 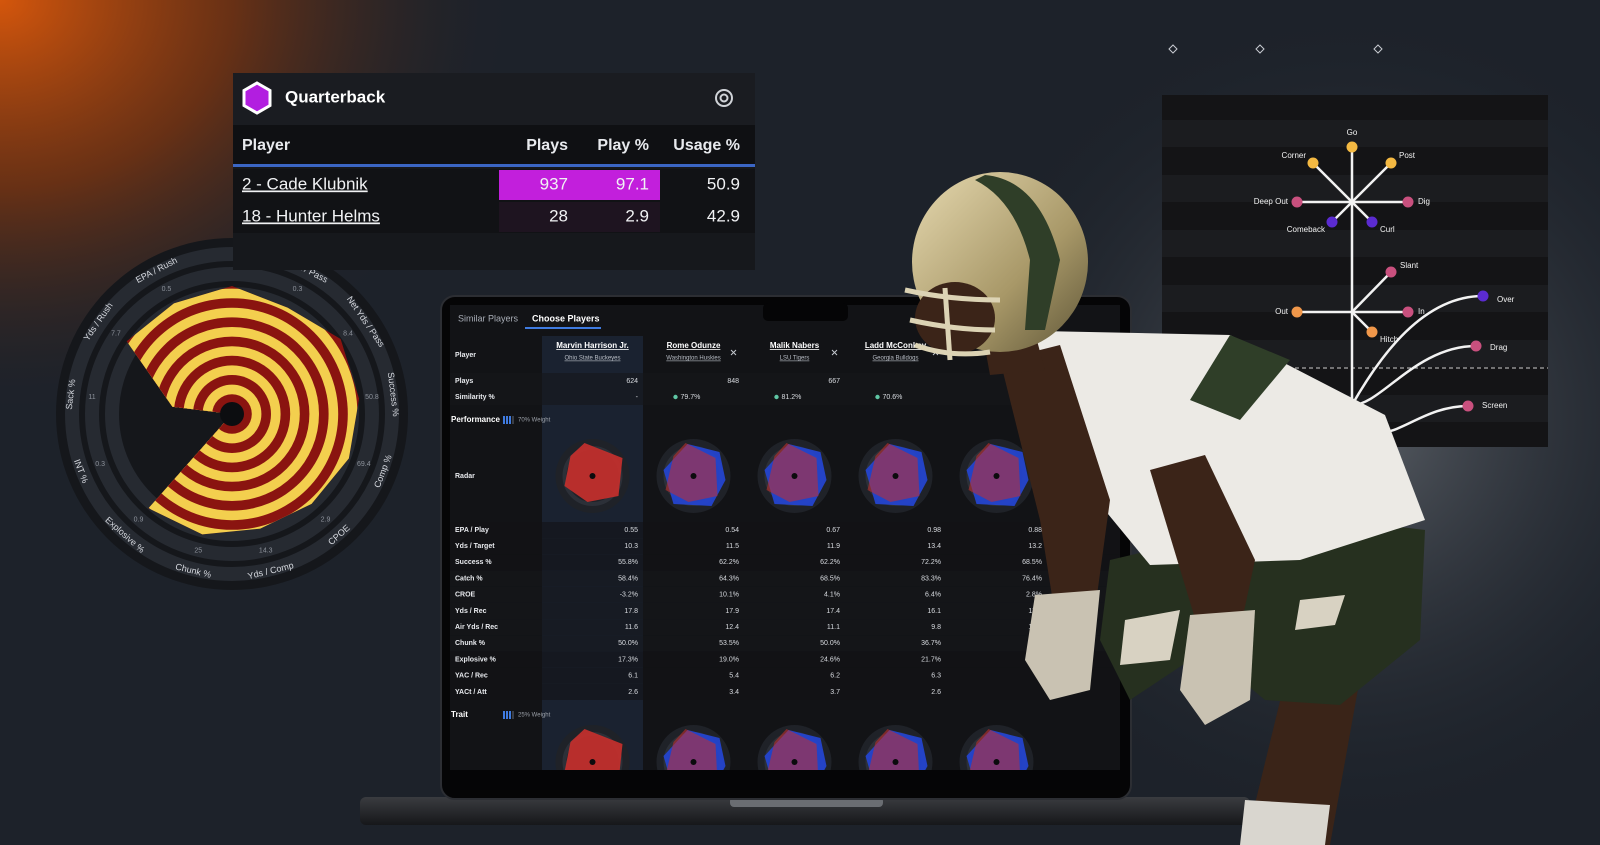 What do you see at coordinates (896, 345) in the screenshot?
I see `player-name: Ladd McConkey` at bounding box center [896, 345].